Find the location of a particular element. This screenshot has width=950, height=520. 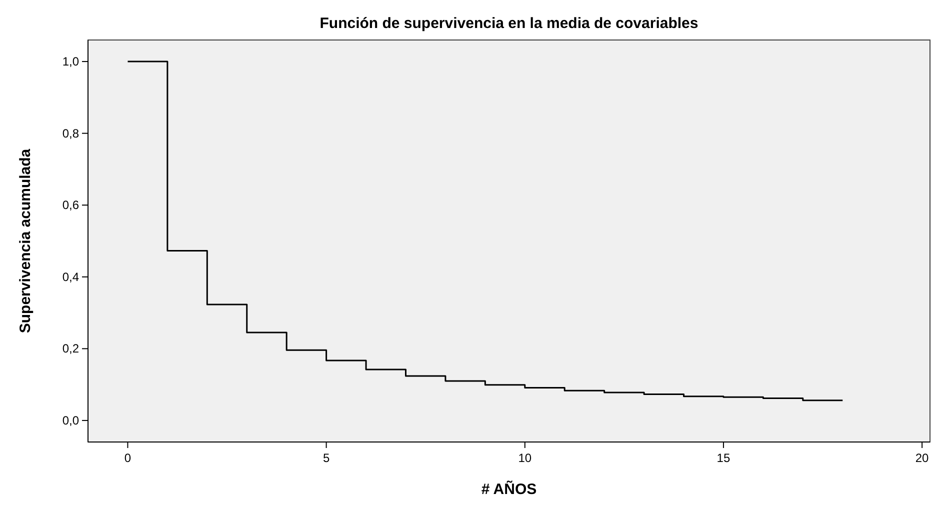

y-tick-label: 1,0 is located at coordinates (71, 61).